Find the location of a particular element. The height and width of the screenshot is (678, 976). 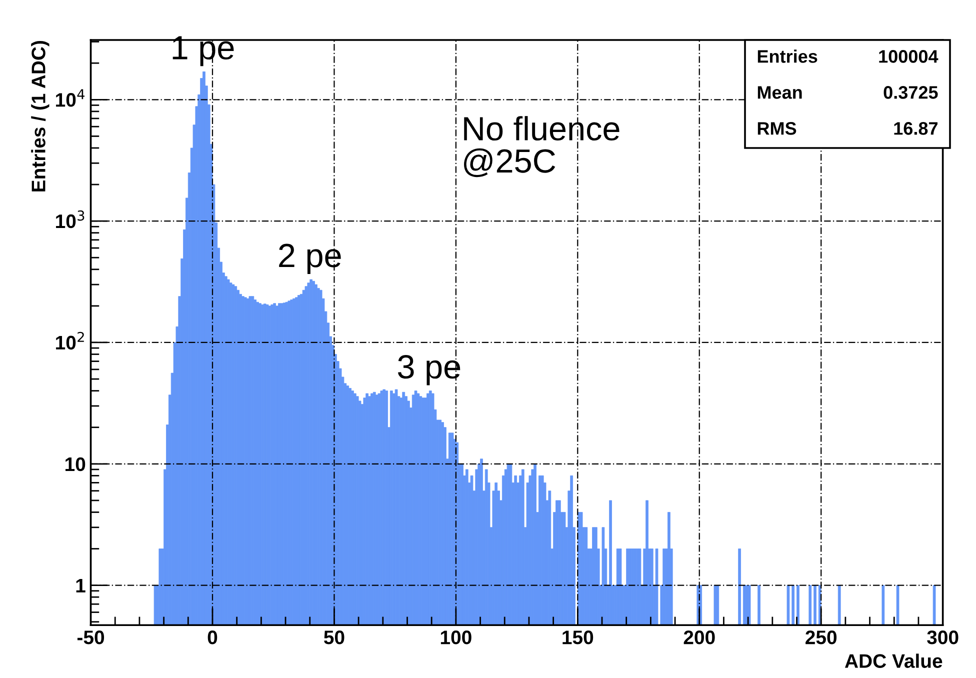

x-tick-label: 150 is located at coordinates (578, 637).